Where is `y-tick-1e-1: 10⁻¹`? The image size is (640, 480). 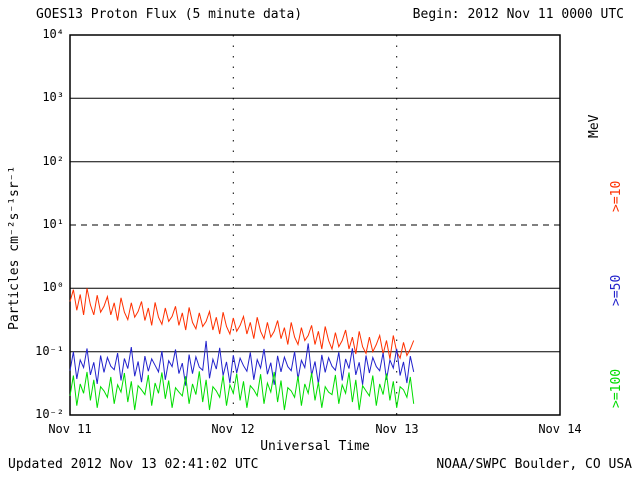 y-tick-1e-1: 10⁻¹ is located at coordinates (49, 351).